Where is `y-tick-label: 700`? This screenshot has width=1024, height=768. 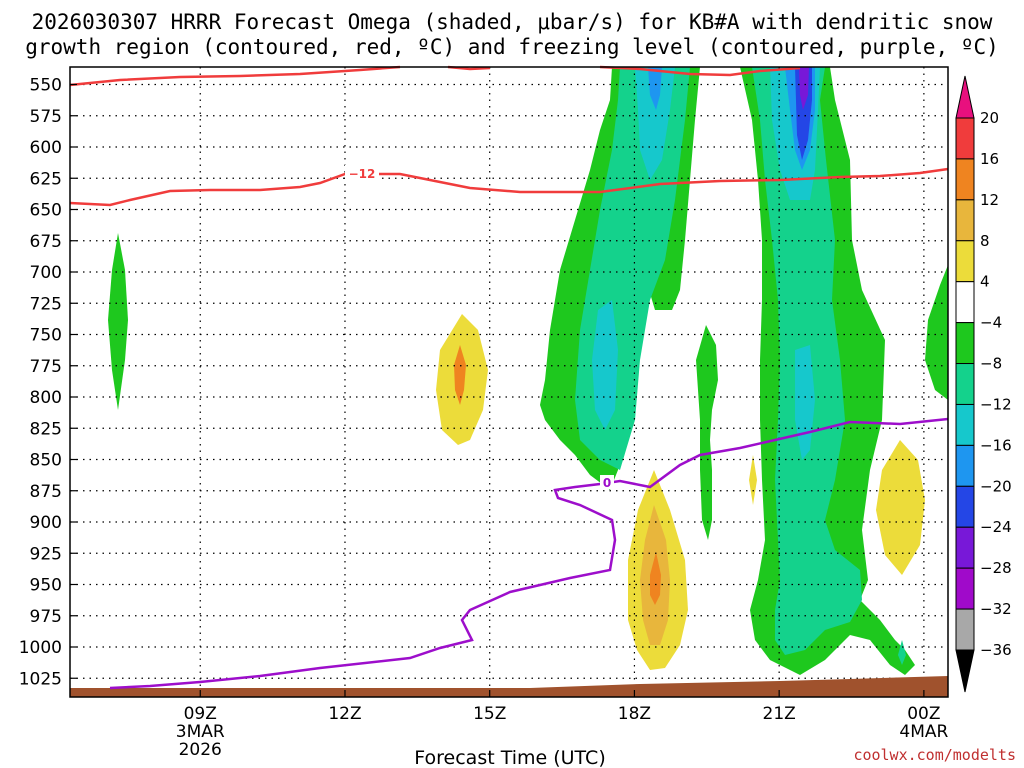
y-tick-label: 700 is located at coordinates (46, 273).